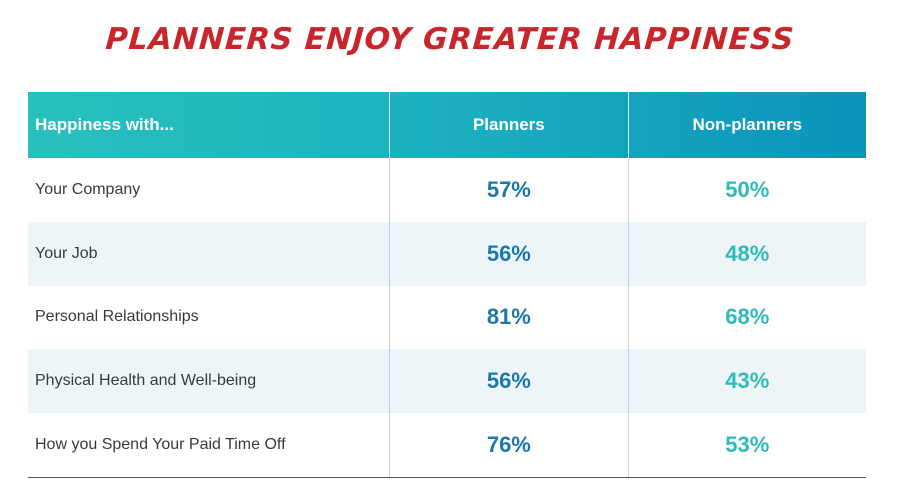  What do you see at coordinates (508, 190) in the screenshot?
I see `planners-value: 57%` at bounding box center [508, 190].